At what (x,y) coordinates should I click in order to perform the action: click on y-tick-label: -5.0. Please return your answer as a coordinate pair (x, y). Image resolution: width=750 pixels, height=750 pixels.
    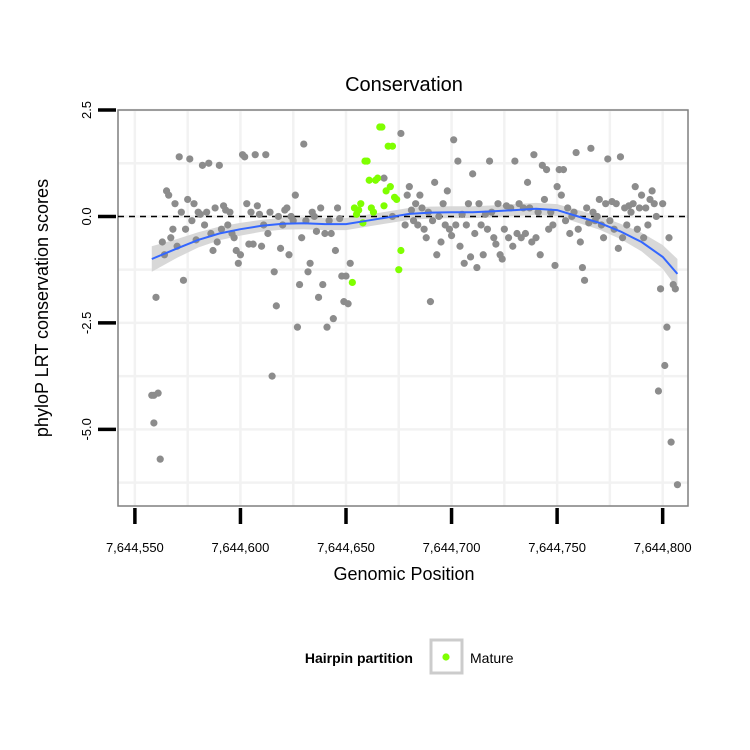
    Looking at the image, I should click on (86, 429).